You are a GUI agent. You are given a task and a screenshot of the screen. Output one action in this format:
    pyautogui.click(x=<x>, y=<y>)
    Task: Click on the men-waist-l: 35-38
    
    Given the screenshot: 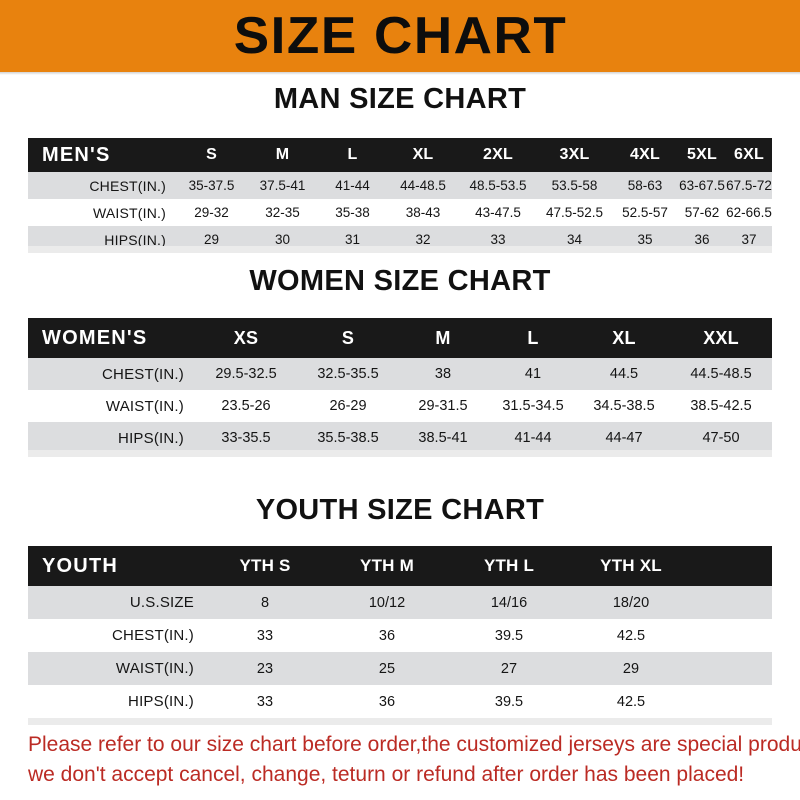 What is the action you would take?
    pyautogui.click(x=352, y=212)
    